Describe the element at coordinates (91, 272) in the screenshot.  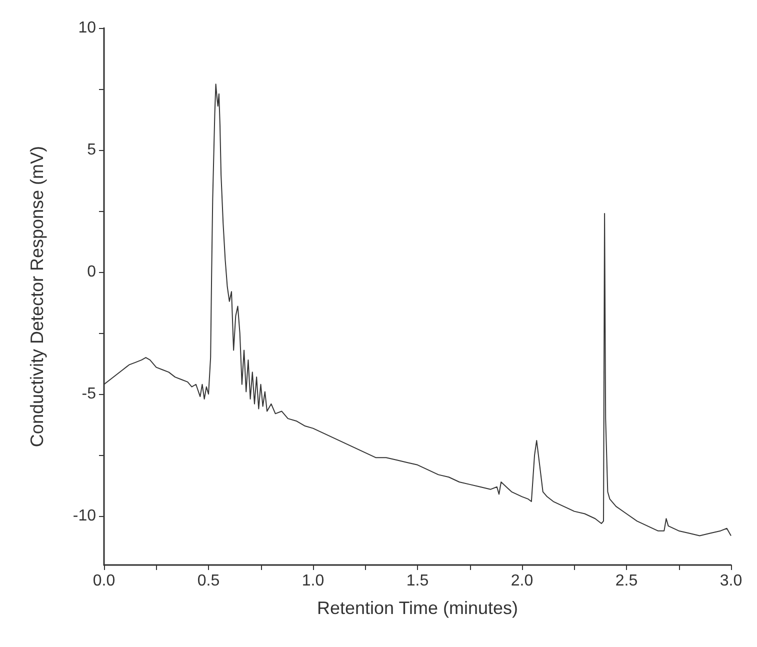
I see `y-tick-label: 0` at that location.